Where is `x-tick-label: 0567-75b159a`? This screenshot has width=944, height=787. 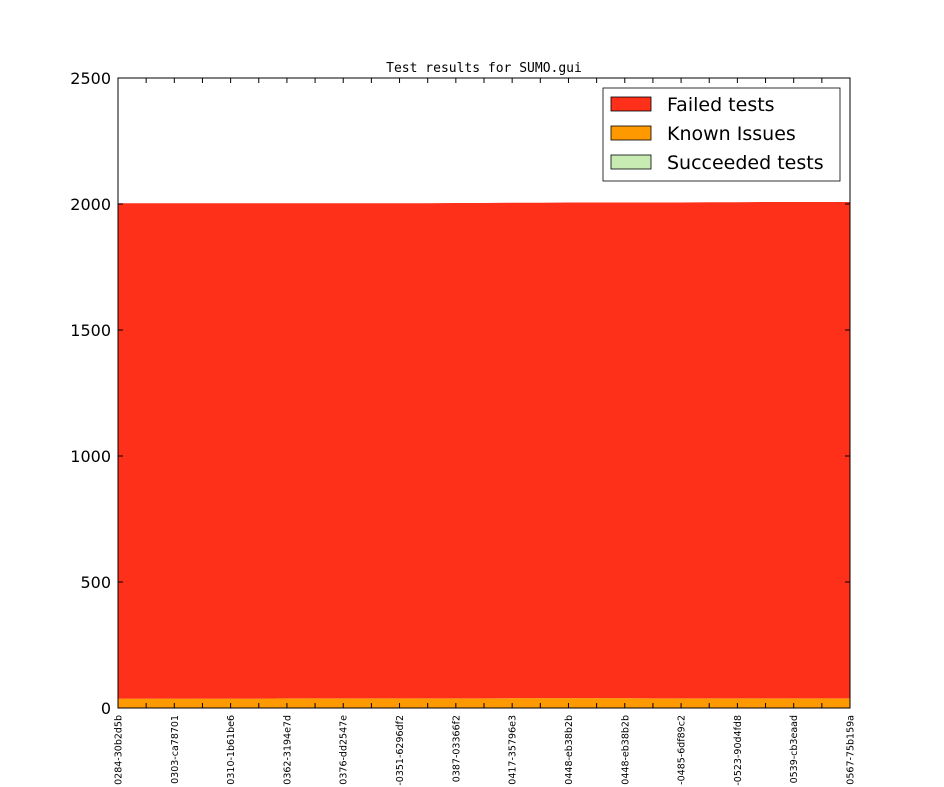
x-tick-label: 0567-75b159a is located at coordinates (851, 750).